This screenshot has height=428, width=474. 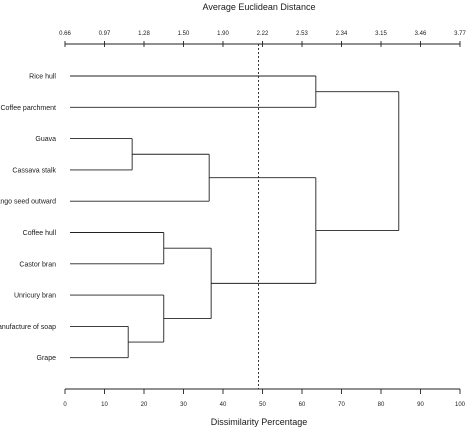 What do you see at coordinates (184, 34) in the screenshot?
I see `top-axis-tick-label: 1.50` at bounding box center [184, 34].